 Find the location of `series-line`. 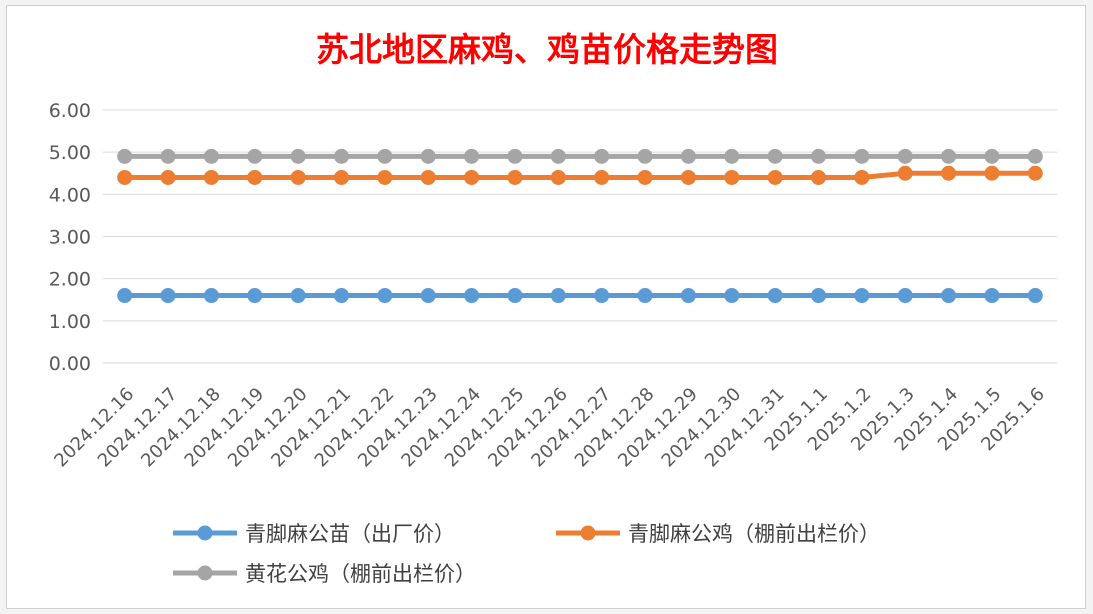

series-line is located at coordinates (580, 175).